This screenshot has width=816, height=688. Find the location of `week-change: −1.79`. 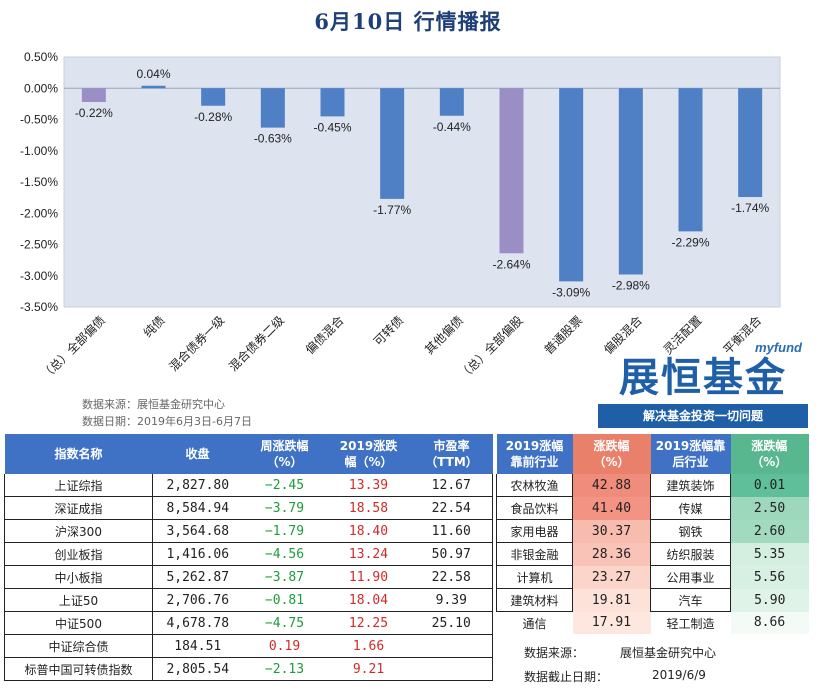

week-change: −1.79 is located at coordinates (284, 531).